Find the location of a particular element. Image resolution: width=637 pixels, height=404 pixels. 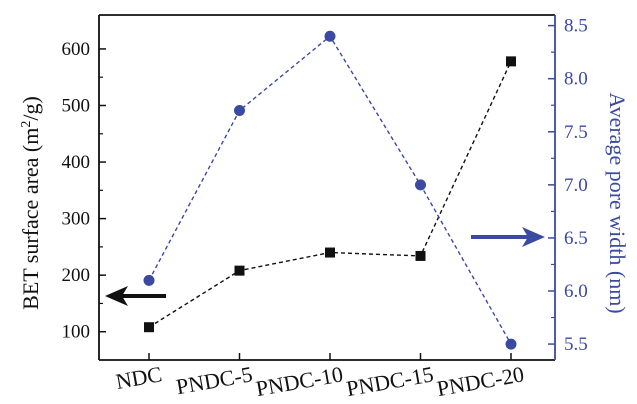

x-tick-label: PNDC-20 is located at coordinates (480, 381).